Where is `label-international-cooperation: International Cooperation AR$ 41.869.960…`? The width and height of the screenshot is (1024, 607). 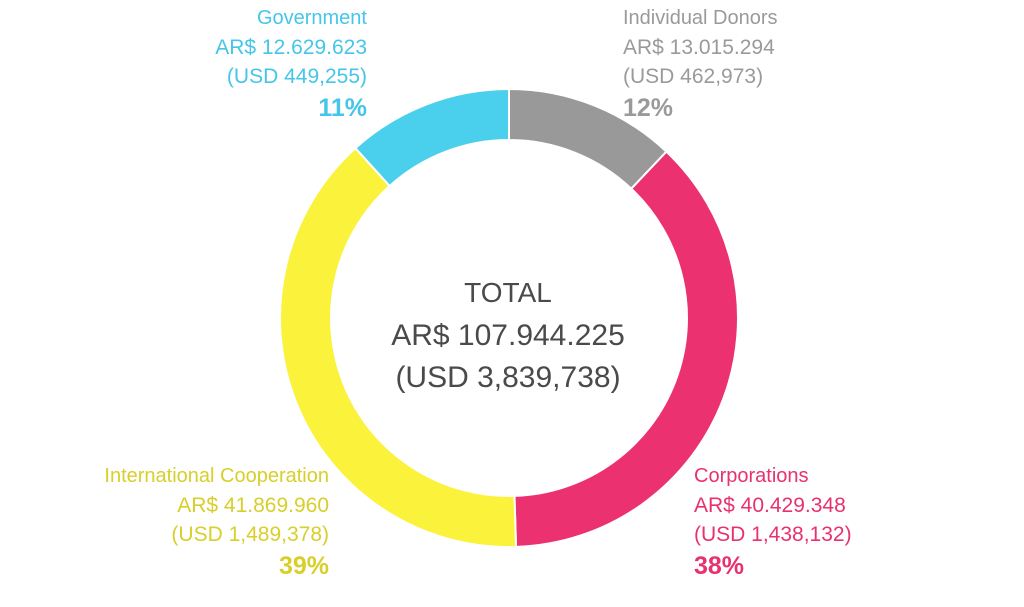
label-international-cooperation: International Cooperation AR$ 41.869.960… is located at coordinates (216, 521).